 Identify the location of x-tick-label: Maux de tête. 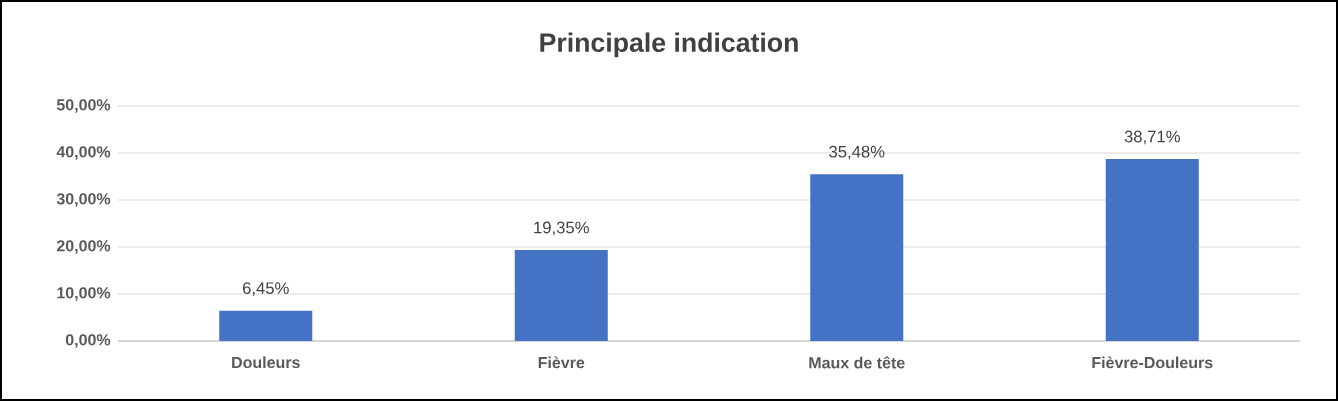
(857, 362).